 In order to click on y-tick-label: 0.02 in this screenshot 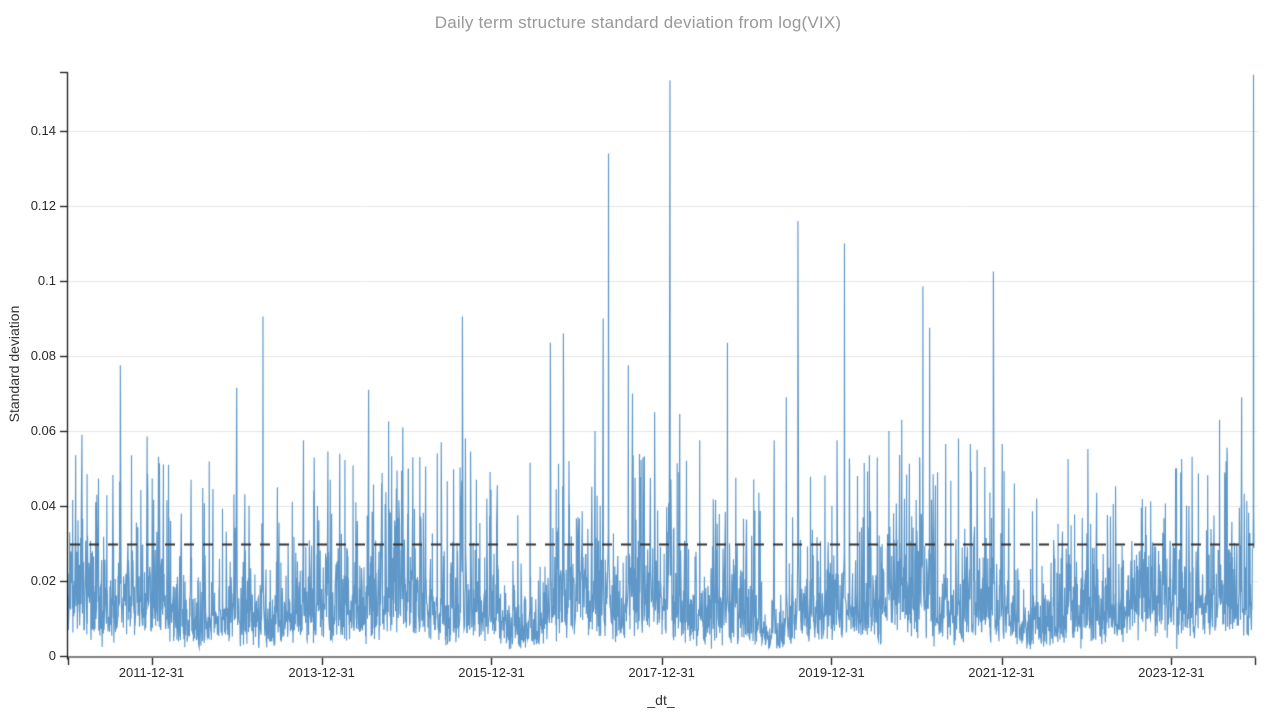, I will do `click(43, 580)`.